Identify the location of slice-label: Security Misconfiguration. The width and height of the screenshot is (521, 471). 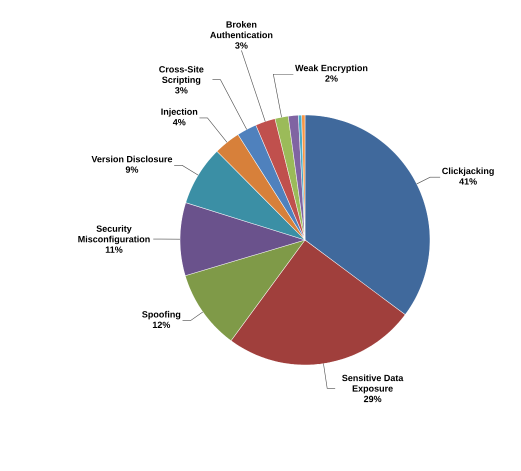
(114, 234).